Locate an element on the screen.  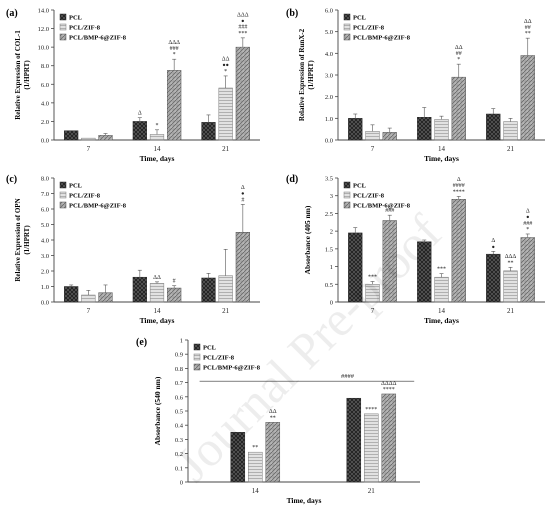
legend-label: PCL/BMP-6@ZIF-8 is located at coordinates (382, 206).